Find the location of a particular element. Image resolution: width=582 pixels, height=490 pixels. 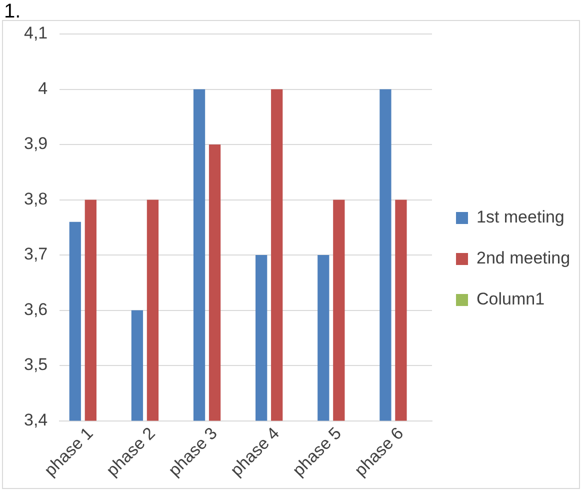

legend-label: Column1 is located at coordinates (510, 299).